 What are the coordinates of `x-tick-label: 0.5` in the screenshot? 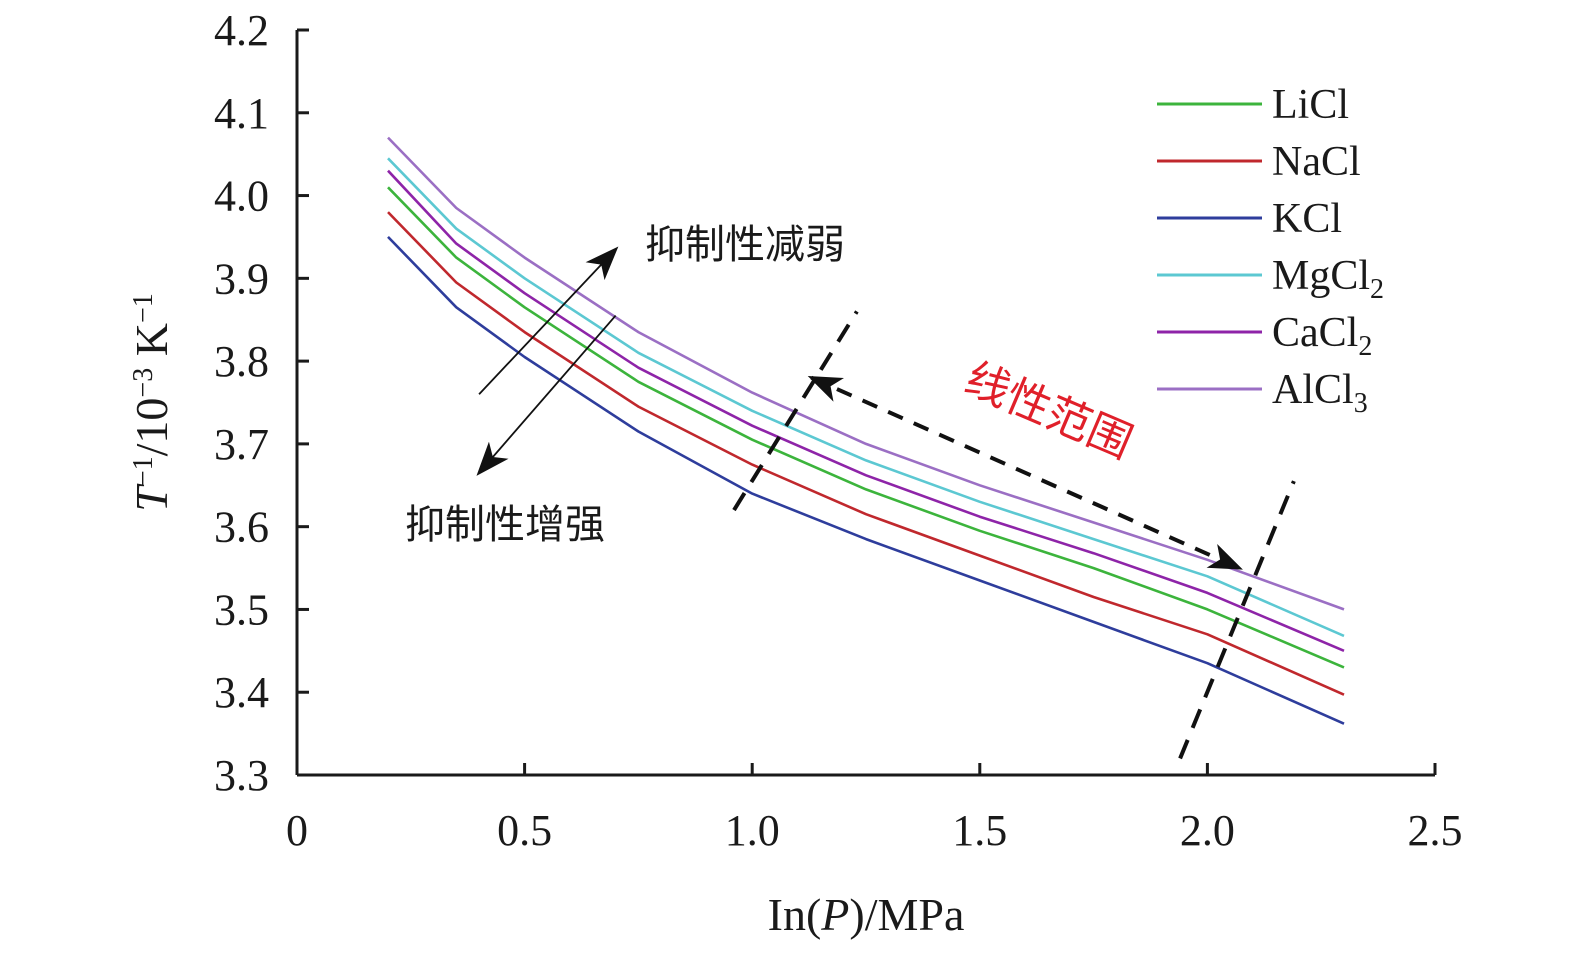 It's located at (524, 830).